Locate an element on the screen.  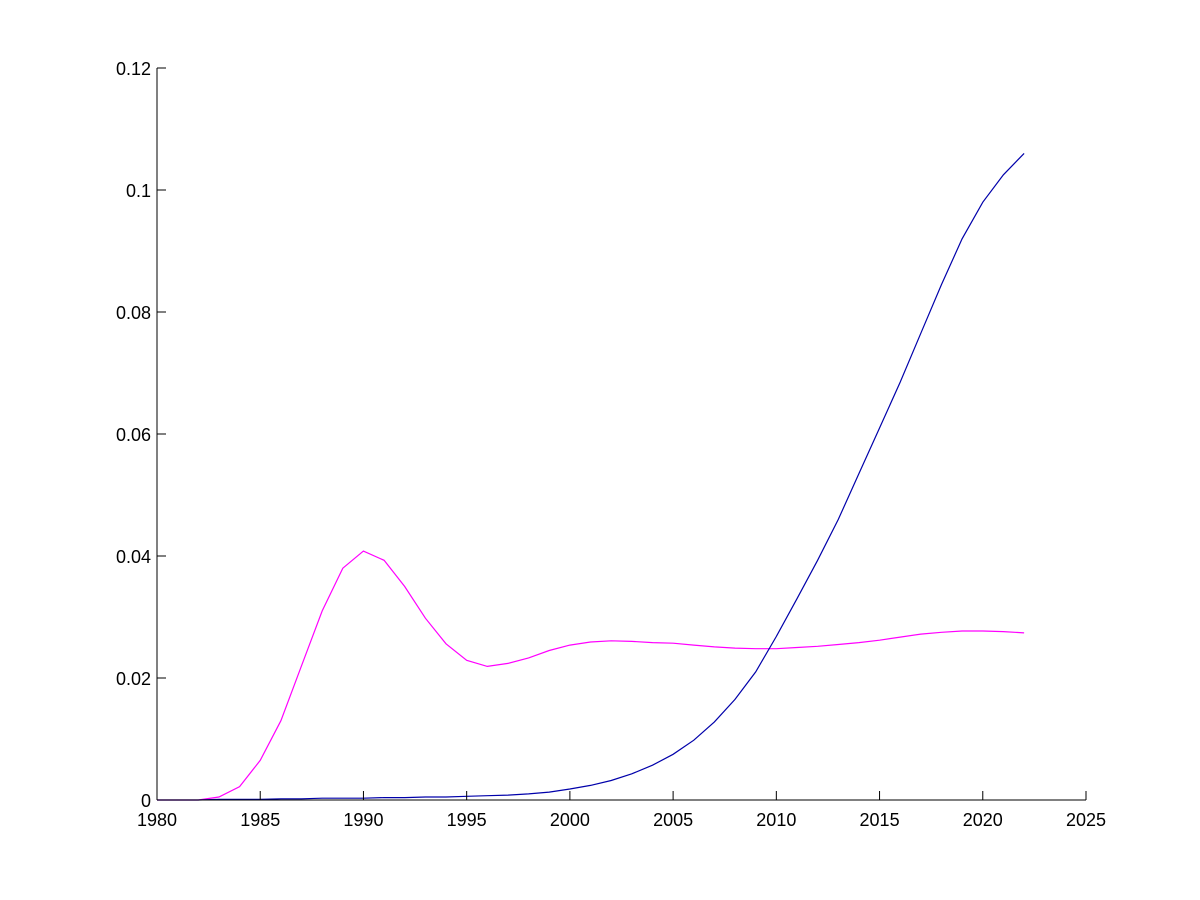
x-ticks: 1980 1985 1990 1995 2000 2005 2010 2015 2020 2025 is located at coordinates (621, 810).